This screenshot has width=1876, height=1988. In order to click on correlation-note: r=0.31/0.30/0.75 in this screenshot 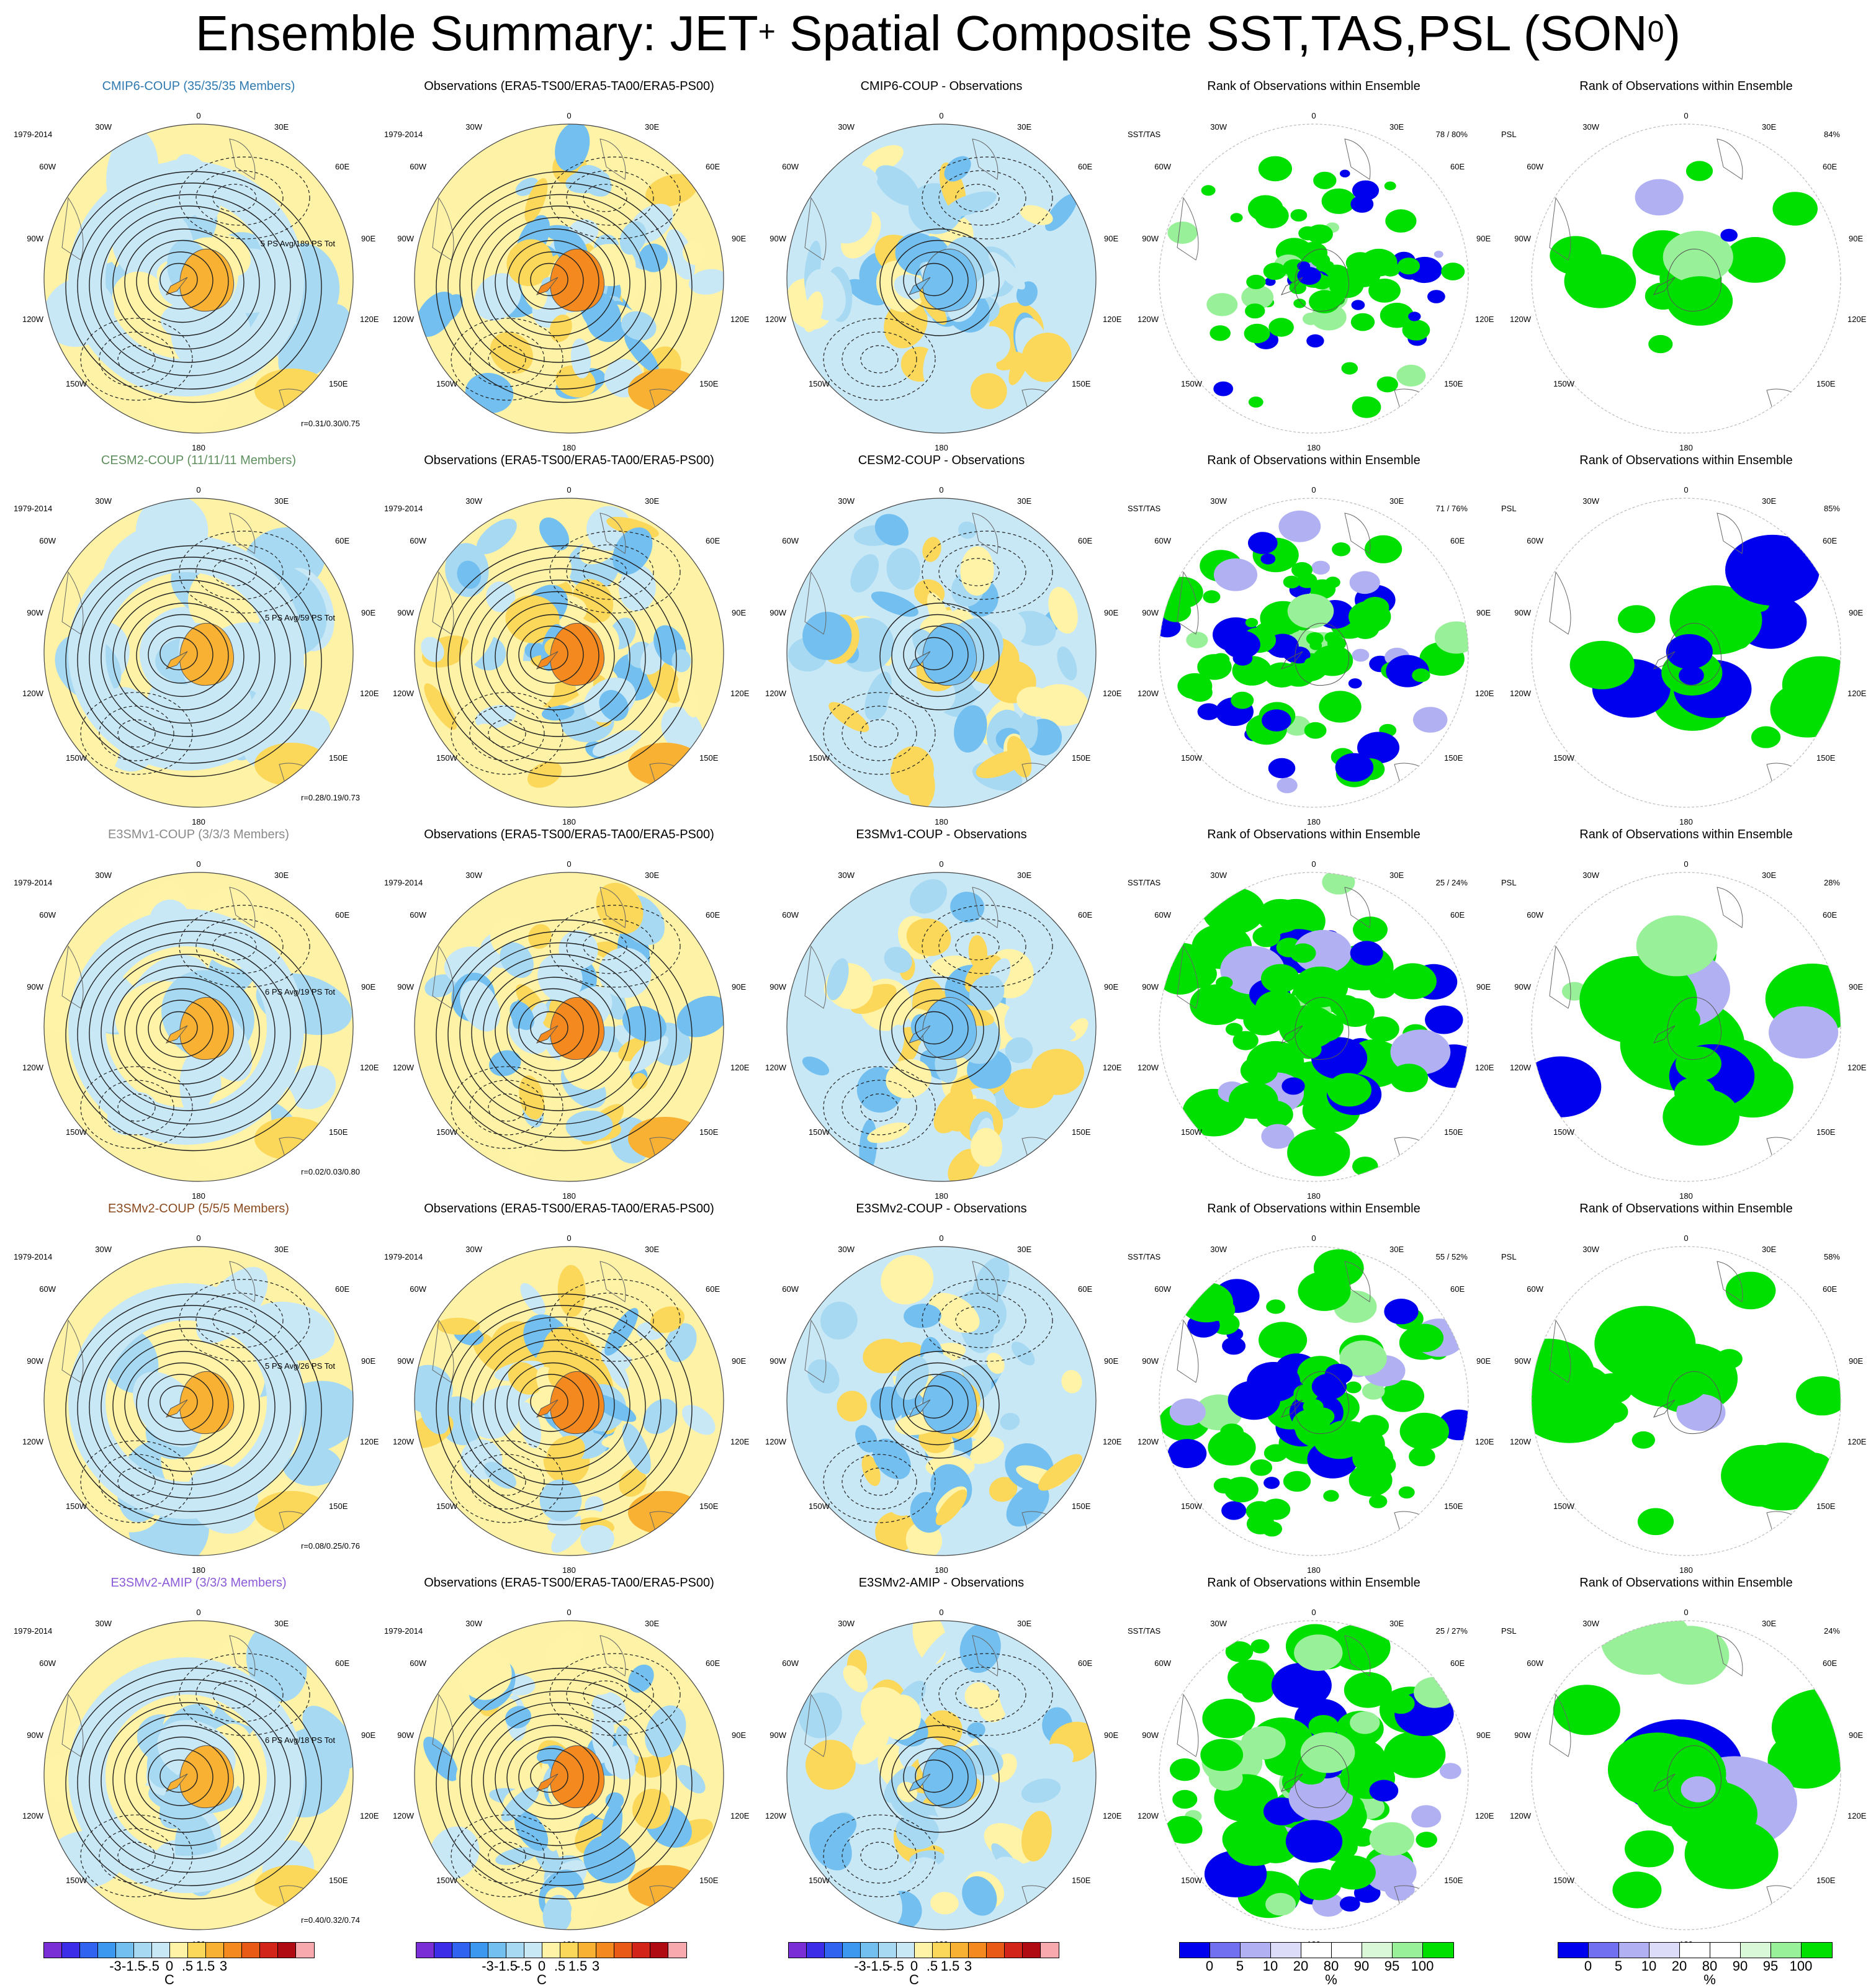, I will do `click(330, 423)`.